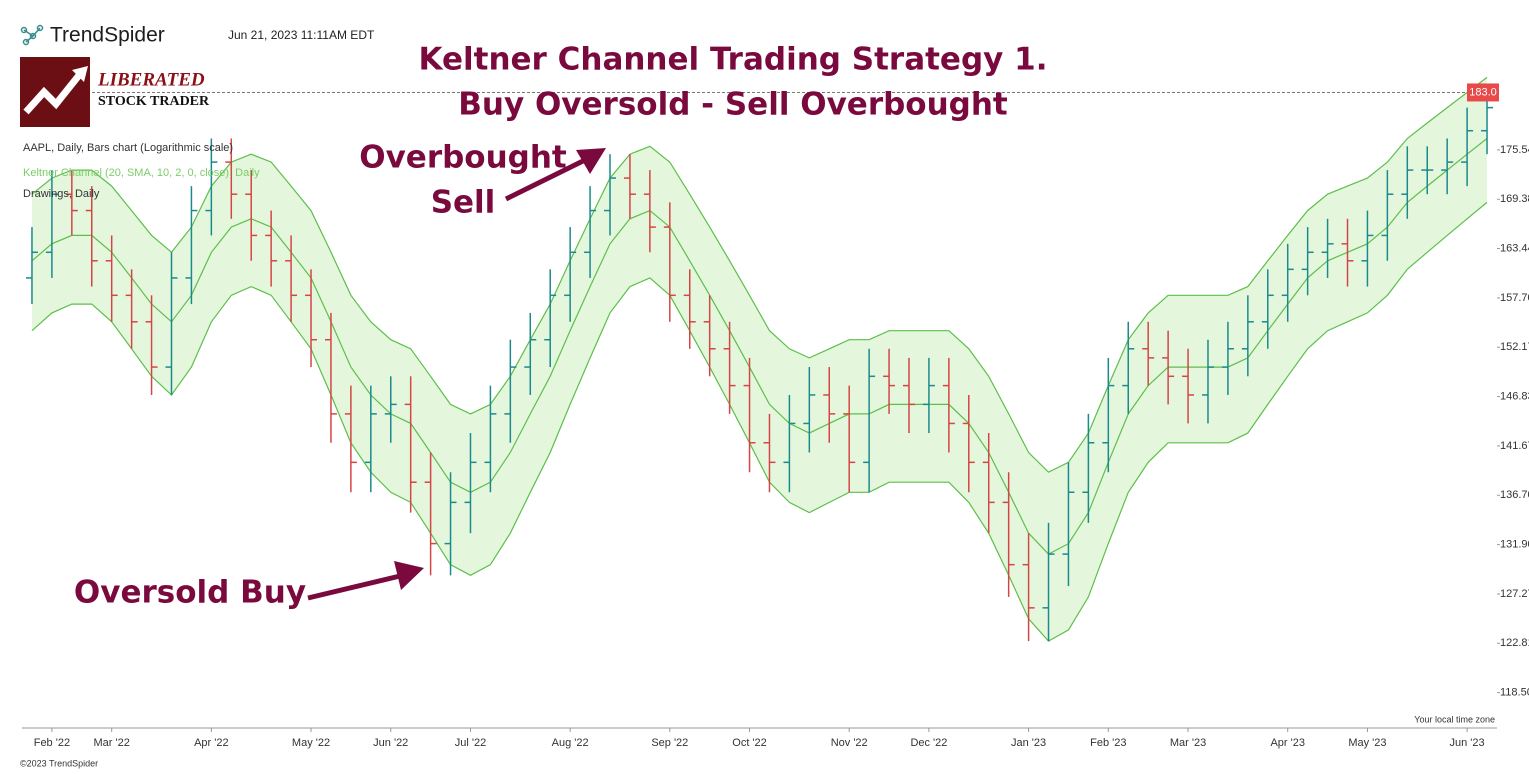 Image resolution: width=1529 pixels, height=774 pixels. What do you see at coordinates (390, 743) in the screenshot?
I see `x-tick-label: Jun '22` at bounding box center [390, 743].